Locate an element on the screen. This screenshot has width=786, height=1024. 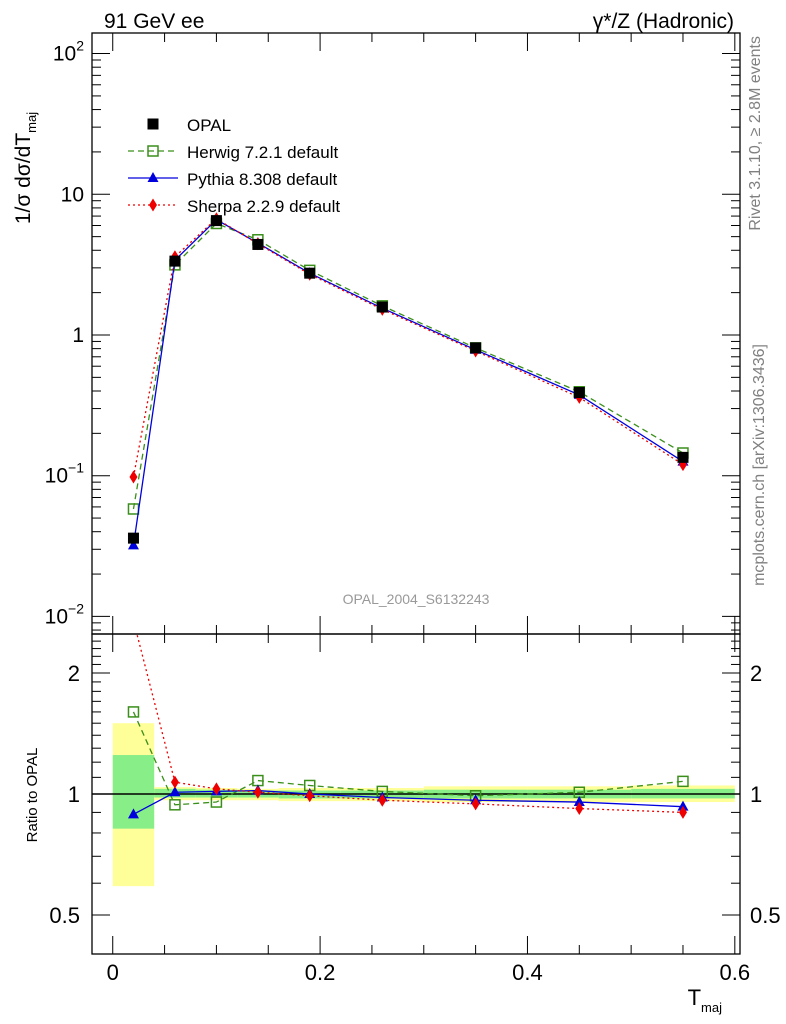
xtick-label-1: 0.2 is located at coordinates (320, 972).